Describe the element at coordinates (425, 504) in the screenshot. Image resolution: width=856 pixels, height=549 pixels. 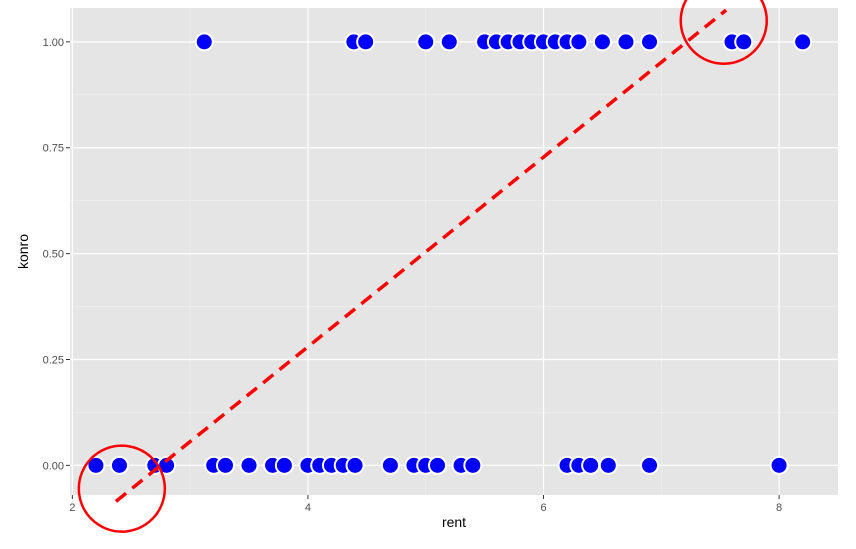
I see `x-axis-ticks: 2 4 6 8` at that location.